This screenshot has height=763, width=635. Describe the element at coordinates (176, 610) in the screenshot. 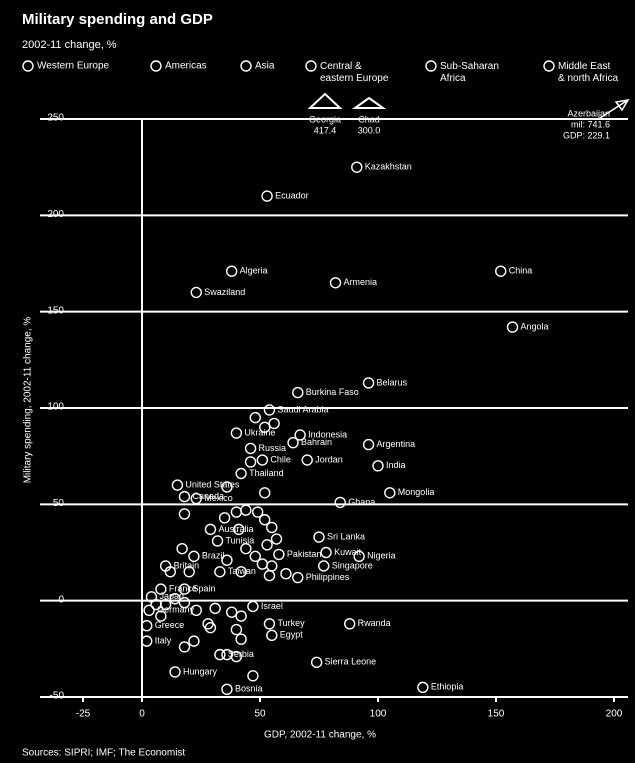

I see `point-label: Germany` at that location.